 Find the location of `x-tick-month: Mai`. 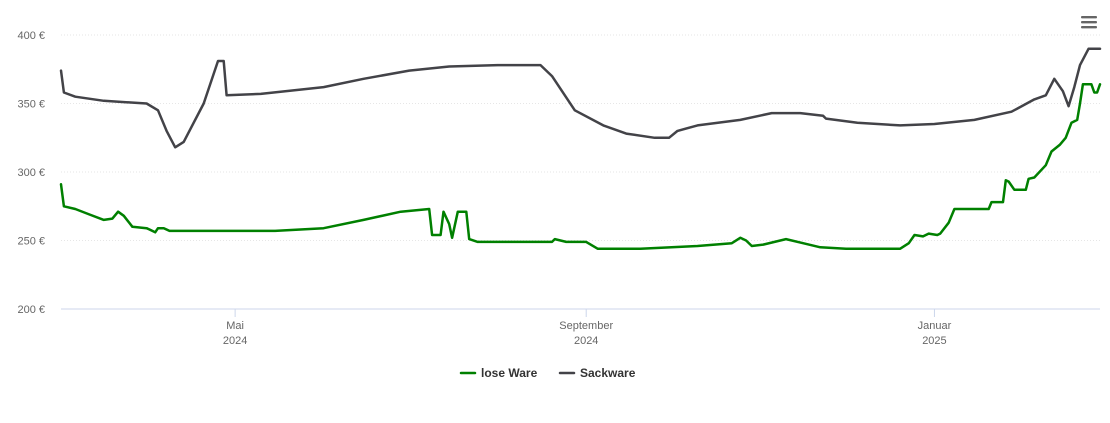

x-tick-month: Mai is located at coordinates (235, 326).